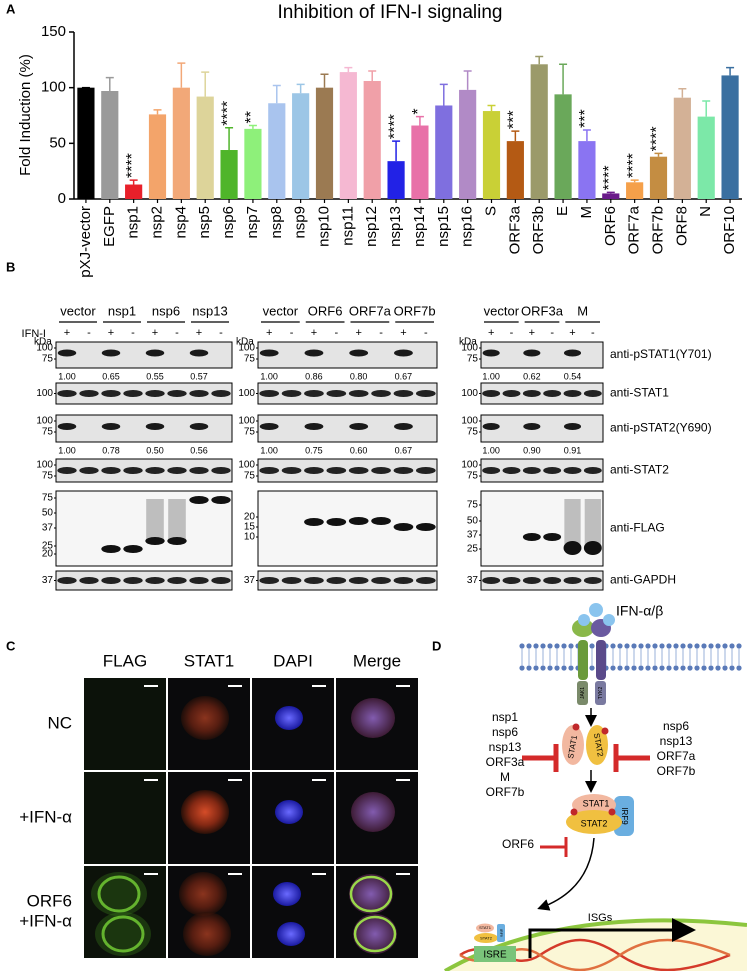 The image size is (747, 971). I want to click on x-tick-label: nsp5, so click(204, 222).